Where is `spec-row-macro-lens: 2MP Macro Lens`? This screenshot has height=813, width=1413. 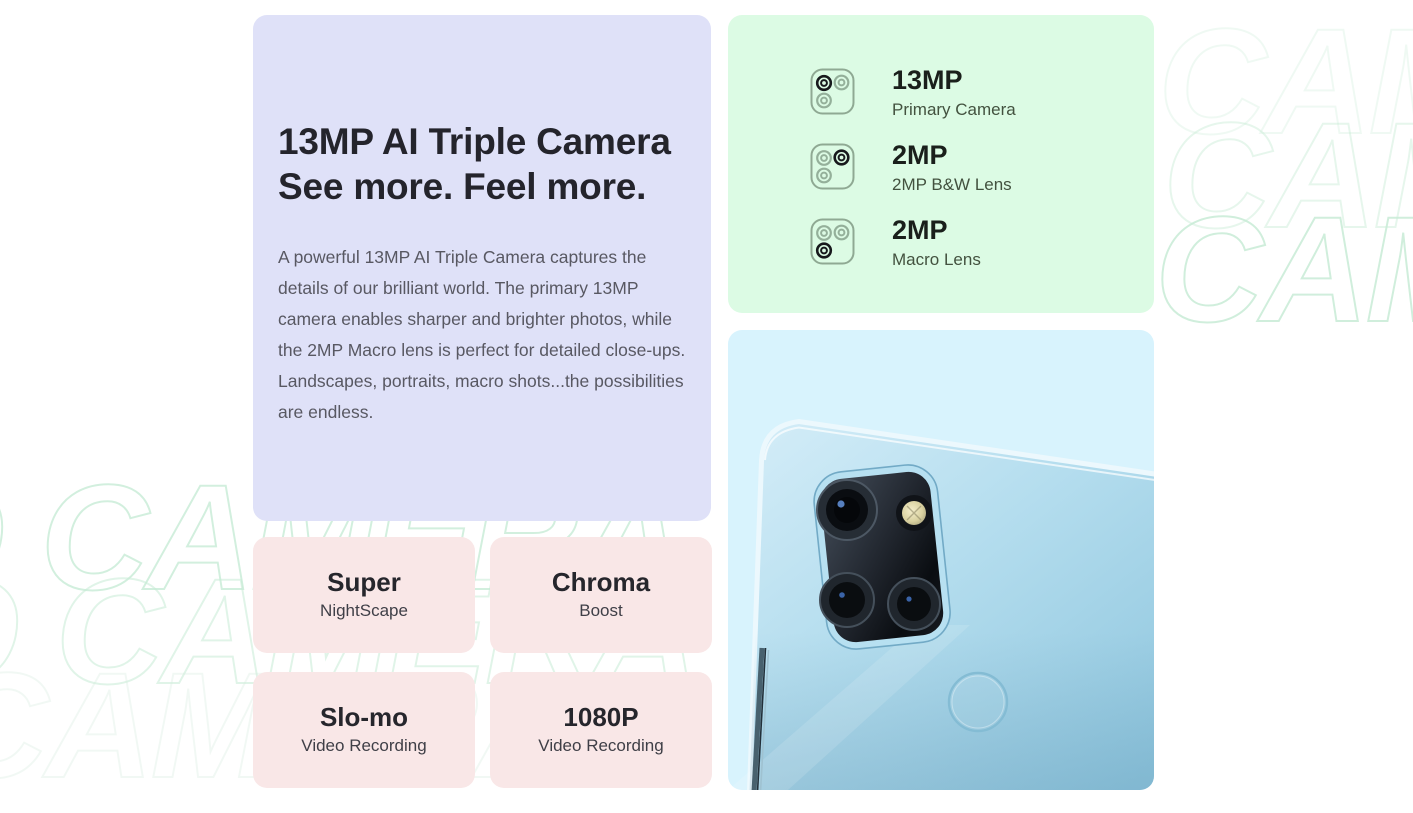 spec-row-macro-lens: 2MP Macro Lens is located at coordinates (982, 244).